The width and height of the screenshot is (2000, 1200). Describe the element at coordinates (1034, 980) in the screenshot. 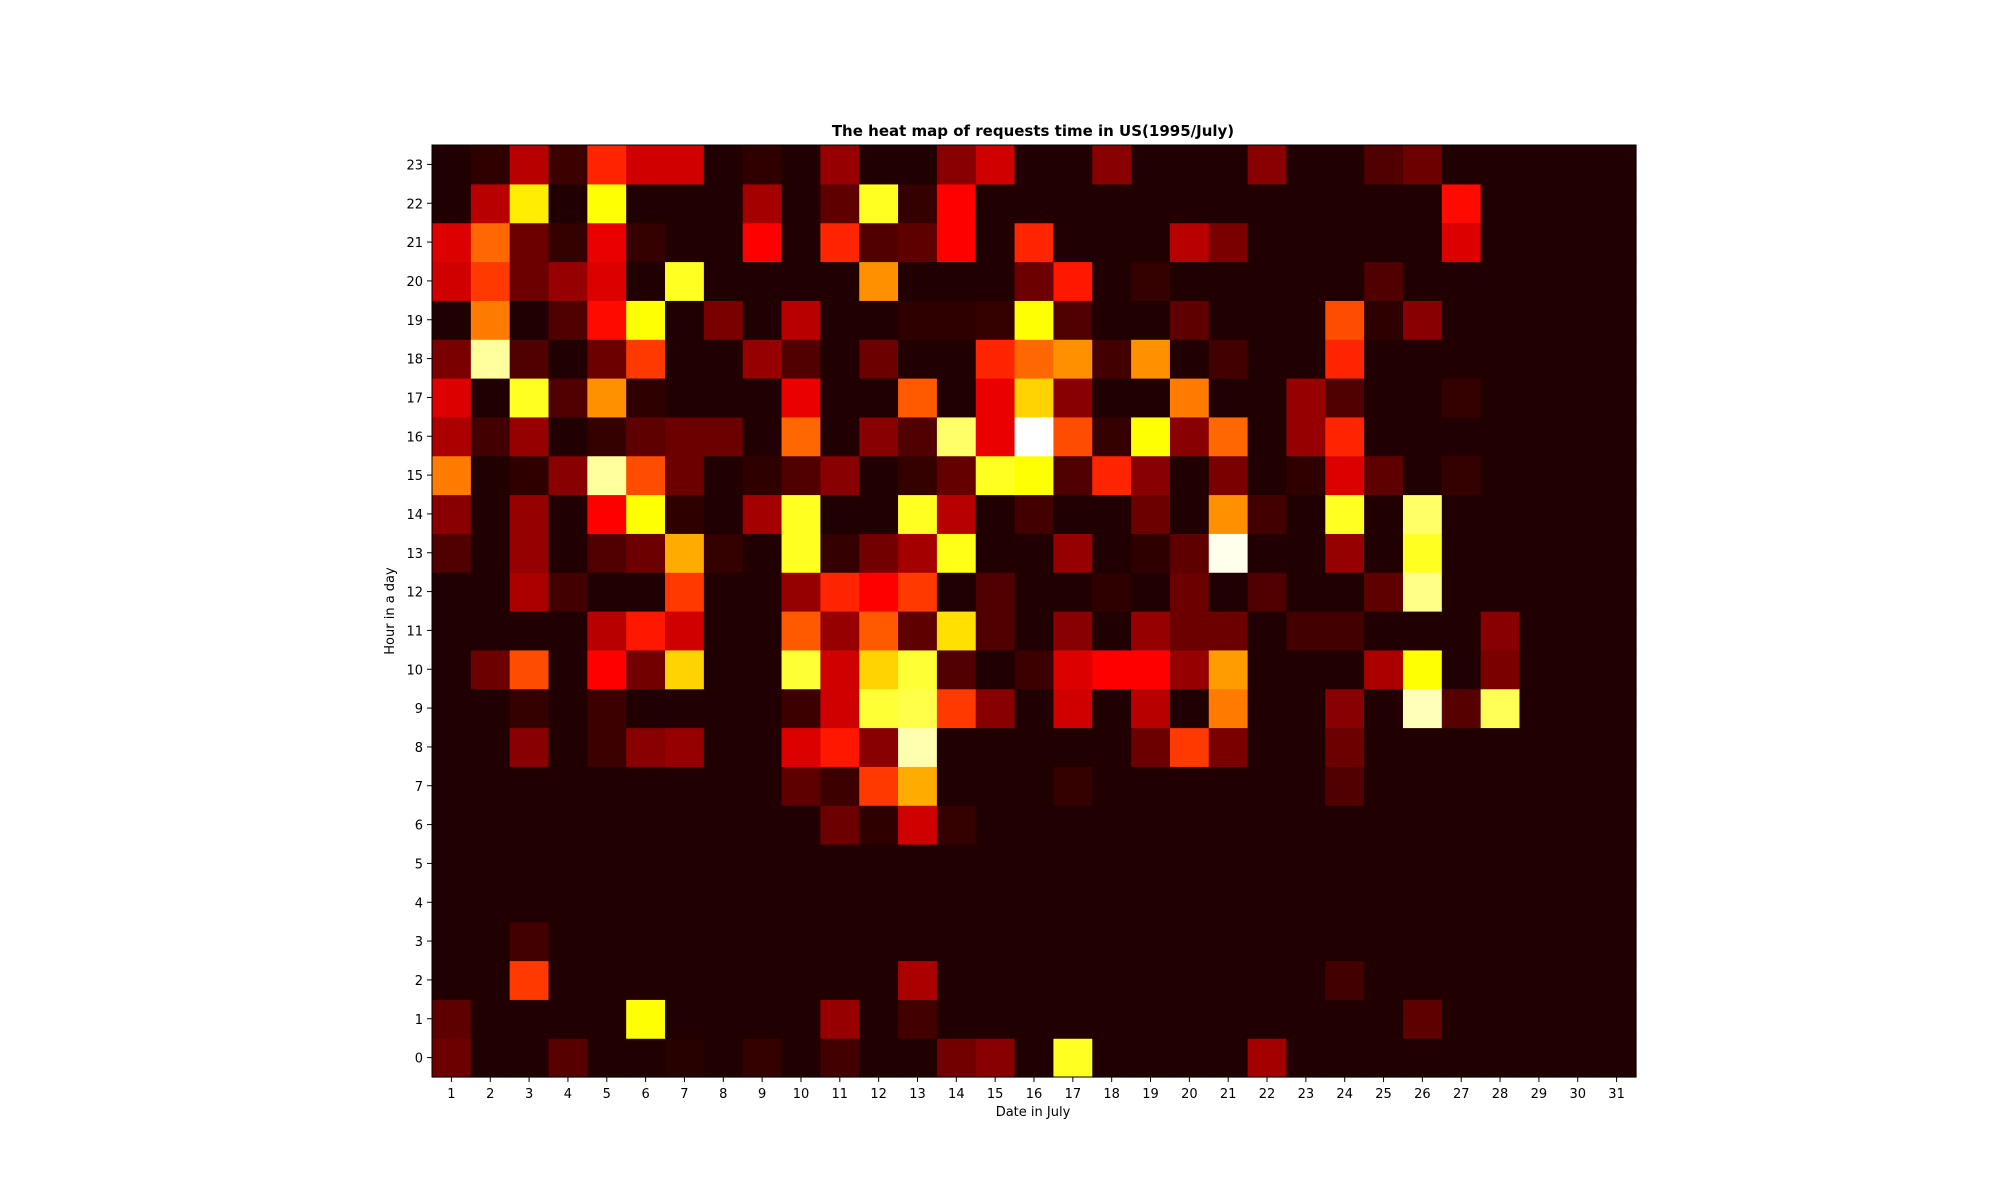

I see `heatmap-cell-day16-hour2` at that location.